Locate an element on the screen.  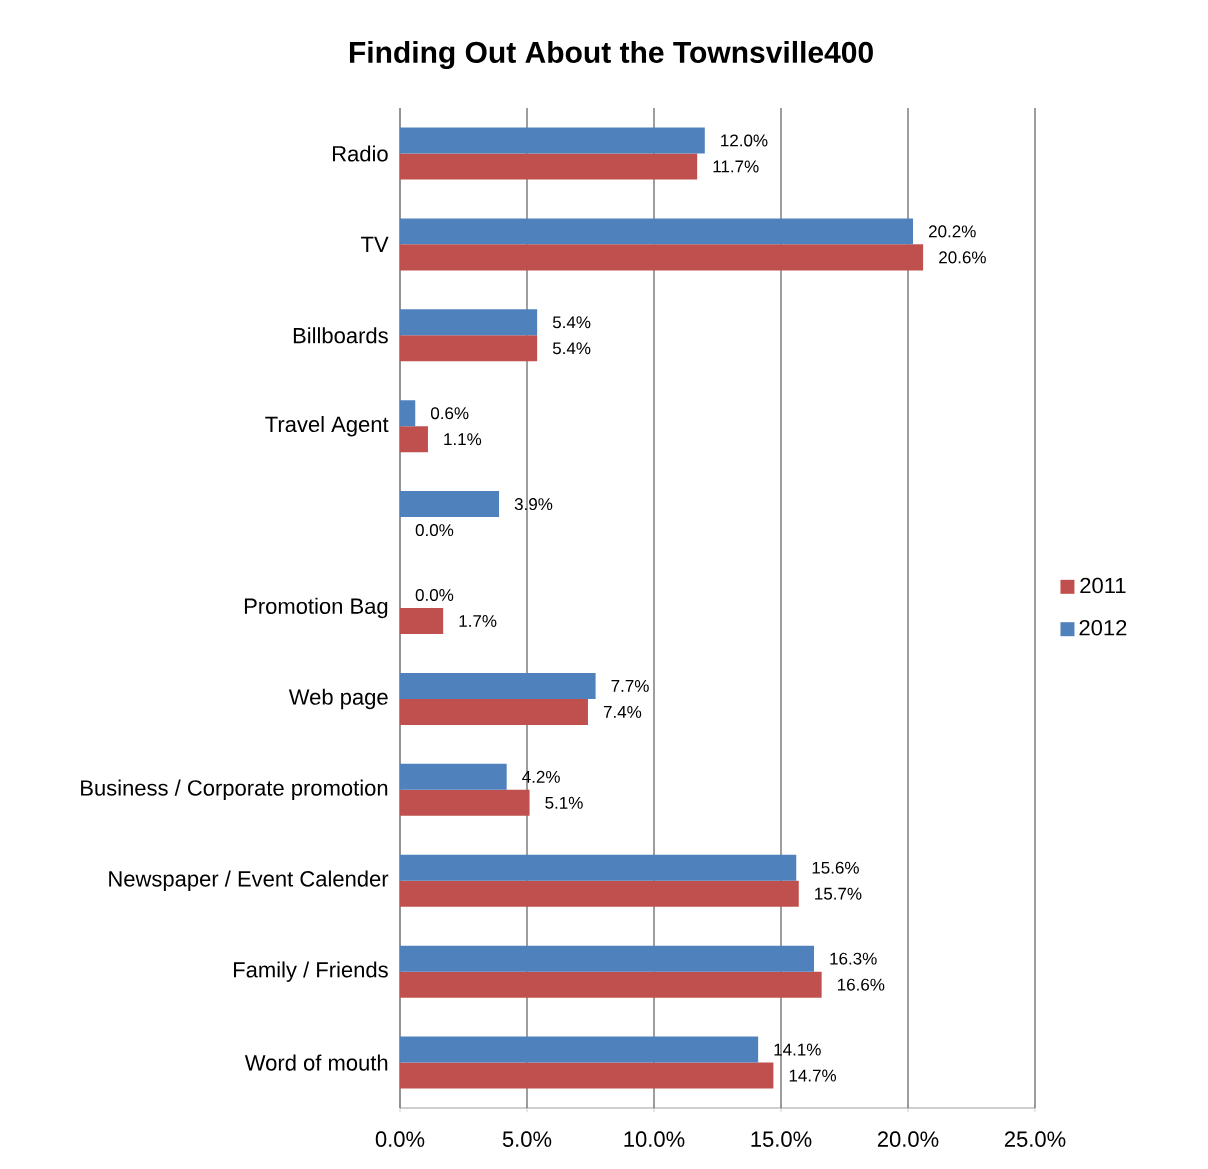
chart-title: Finding Out About the Townsville400 is located at coordinates (611, 55).